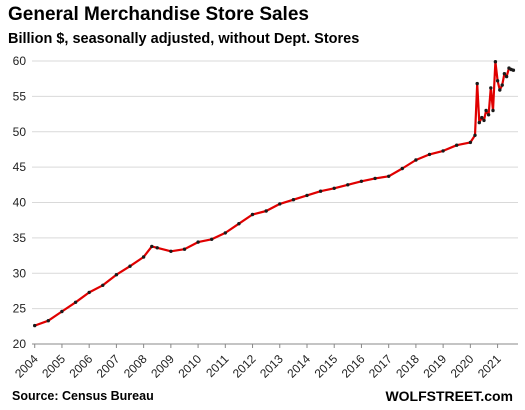 The width and height of the screenshot is (525, 410). Describe the element at coordinates (217, 366) in the screenshot. I see `x-tick-label: 2011` at that location.